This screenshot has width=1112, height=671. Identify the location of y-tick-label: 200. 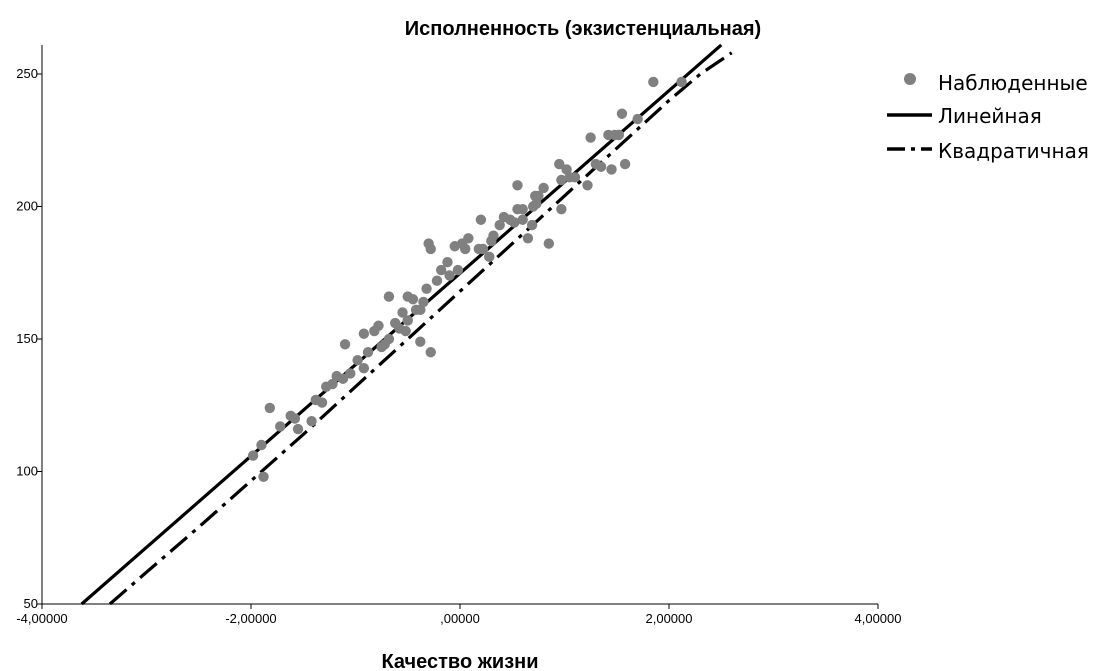
(27, 206).